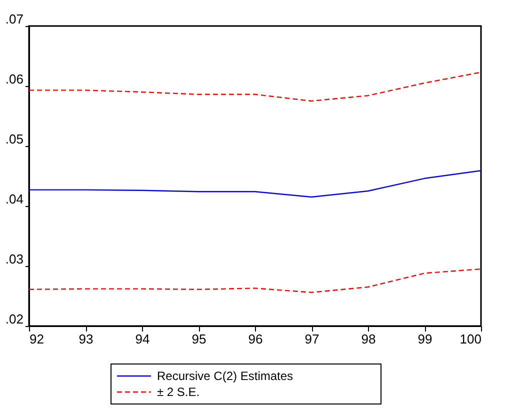  I want to click on y-tick-label: .07, so click(14, 19).